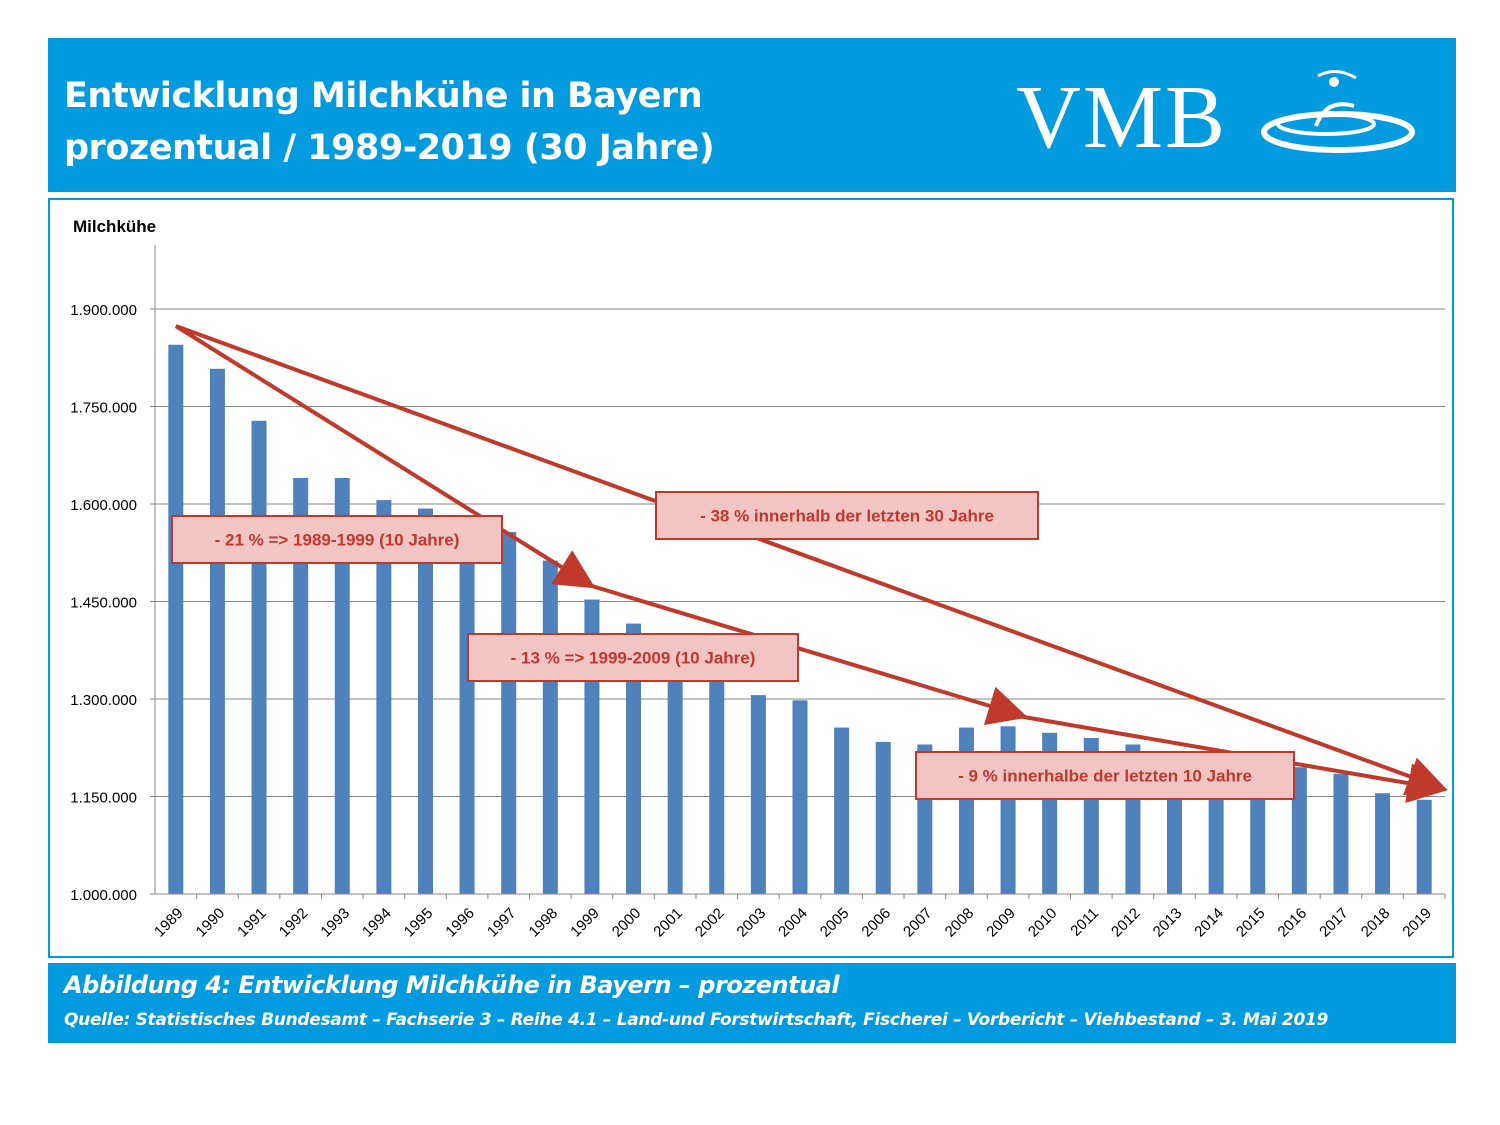 Image resolution: width=1500 pixels, height=1125 pixels. I want to click on bar-1993, so click(342, 686).